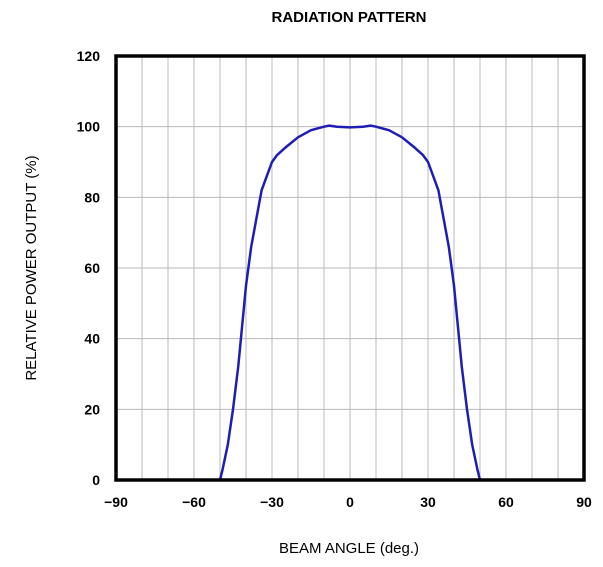 The height and width of the screenshot is (567, 603). Describe the element at coordinates (89, 127) in the screenshot. I see `y-tick-label: 100` at that location.